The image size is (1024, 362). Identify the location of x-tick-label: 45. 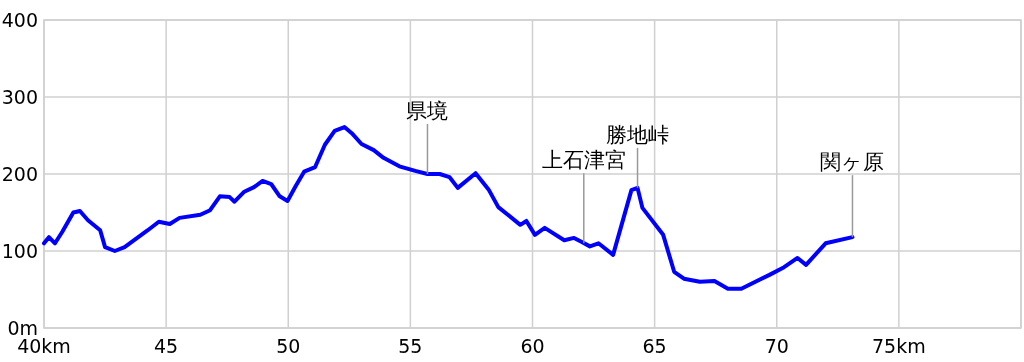
(166, 346).